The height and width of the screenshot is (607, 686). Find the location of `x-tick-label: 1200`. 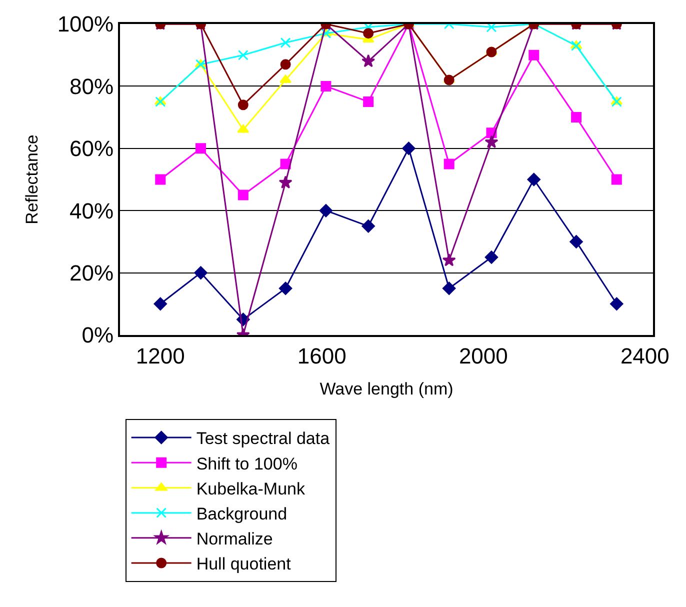

x-tick-label: 1200 is located at coordinates (160, 355).